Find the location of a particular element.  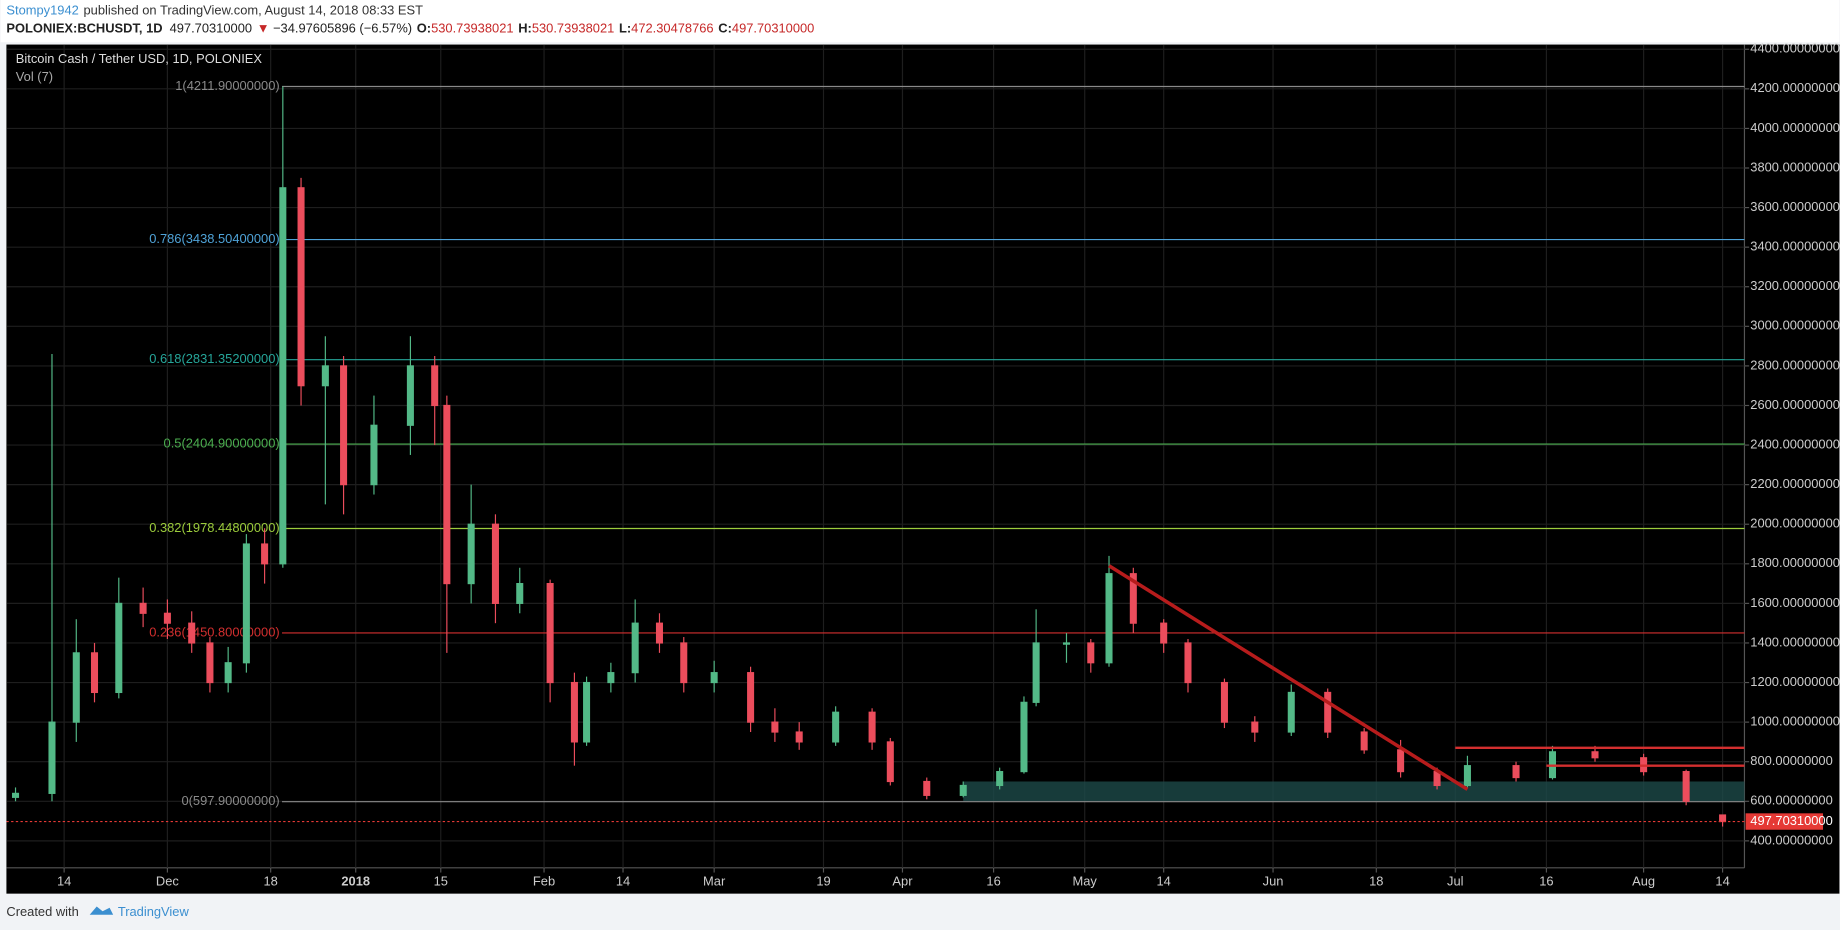

y-tick-label: 2200.00000000 is located at coordinates (1795, 483).